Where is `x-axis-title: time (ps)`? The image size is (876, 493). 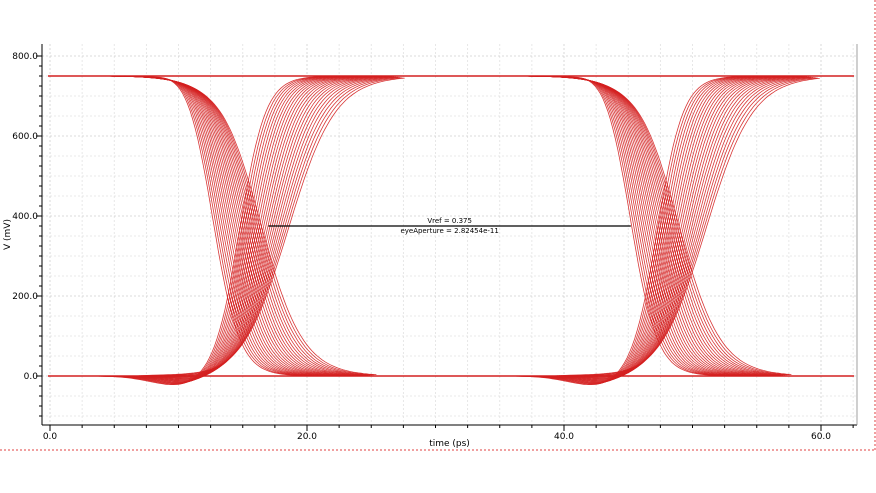
x-axis-title: time (ps) is located at coordinates (449, 444).